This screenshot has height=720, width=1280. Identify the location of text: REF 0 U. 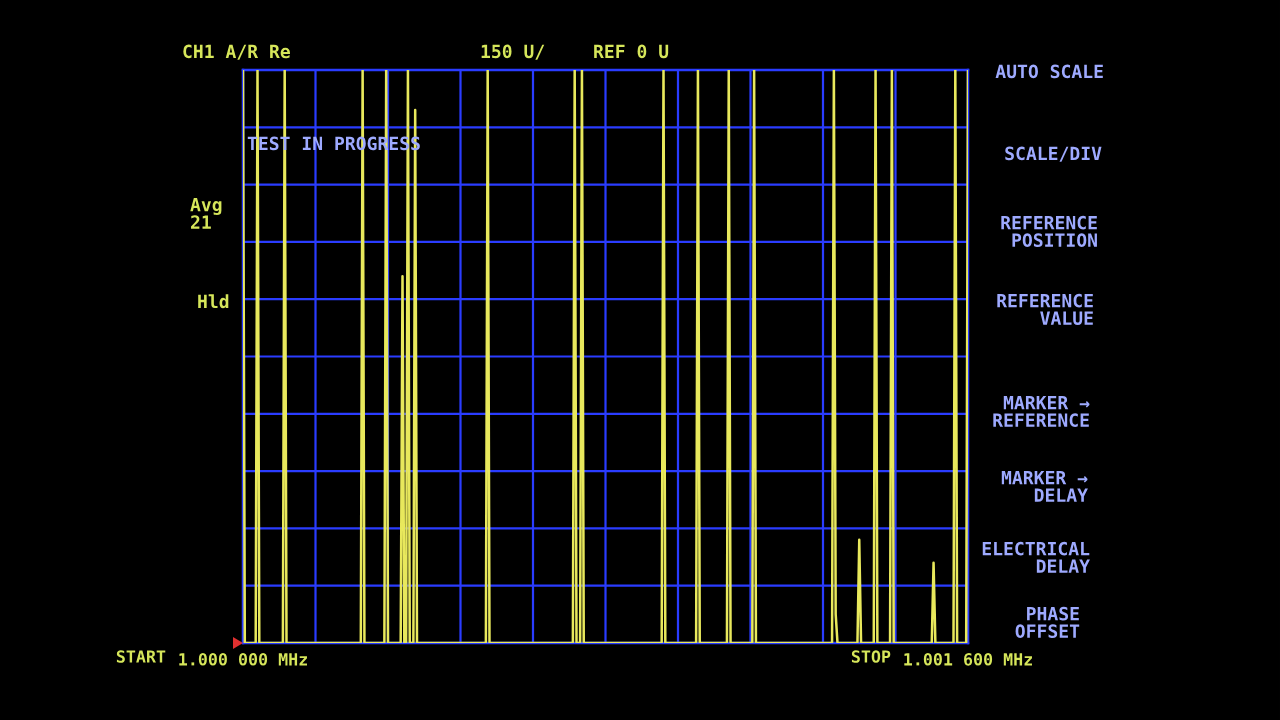
(631, 51).